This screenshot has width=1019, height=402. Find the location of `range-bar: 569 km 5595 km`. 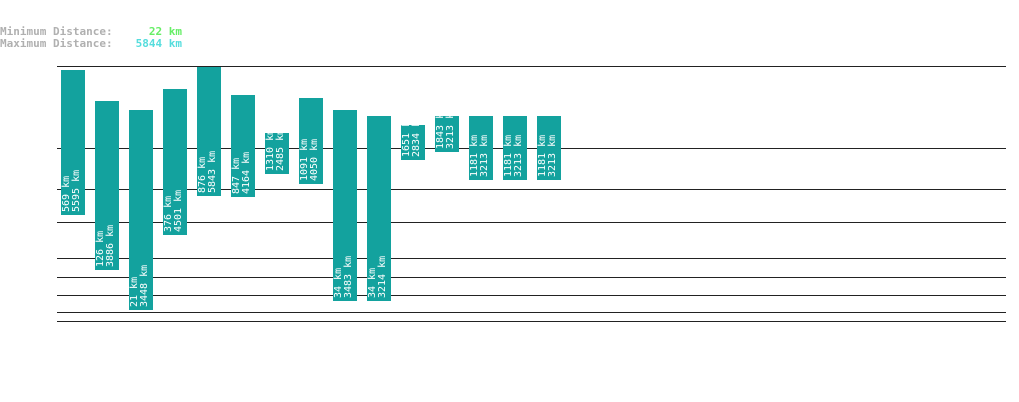

range-bar: 569 km 5595 km is located at coordinates (73, 142).